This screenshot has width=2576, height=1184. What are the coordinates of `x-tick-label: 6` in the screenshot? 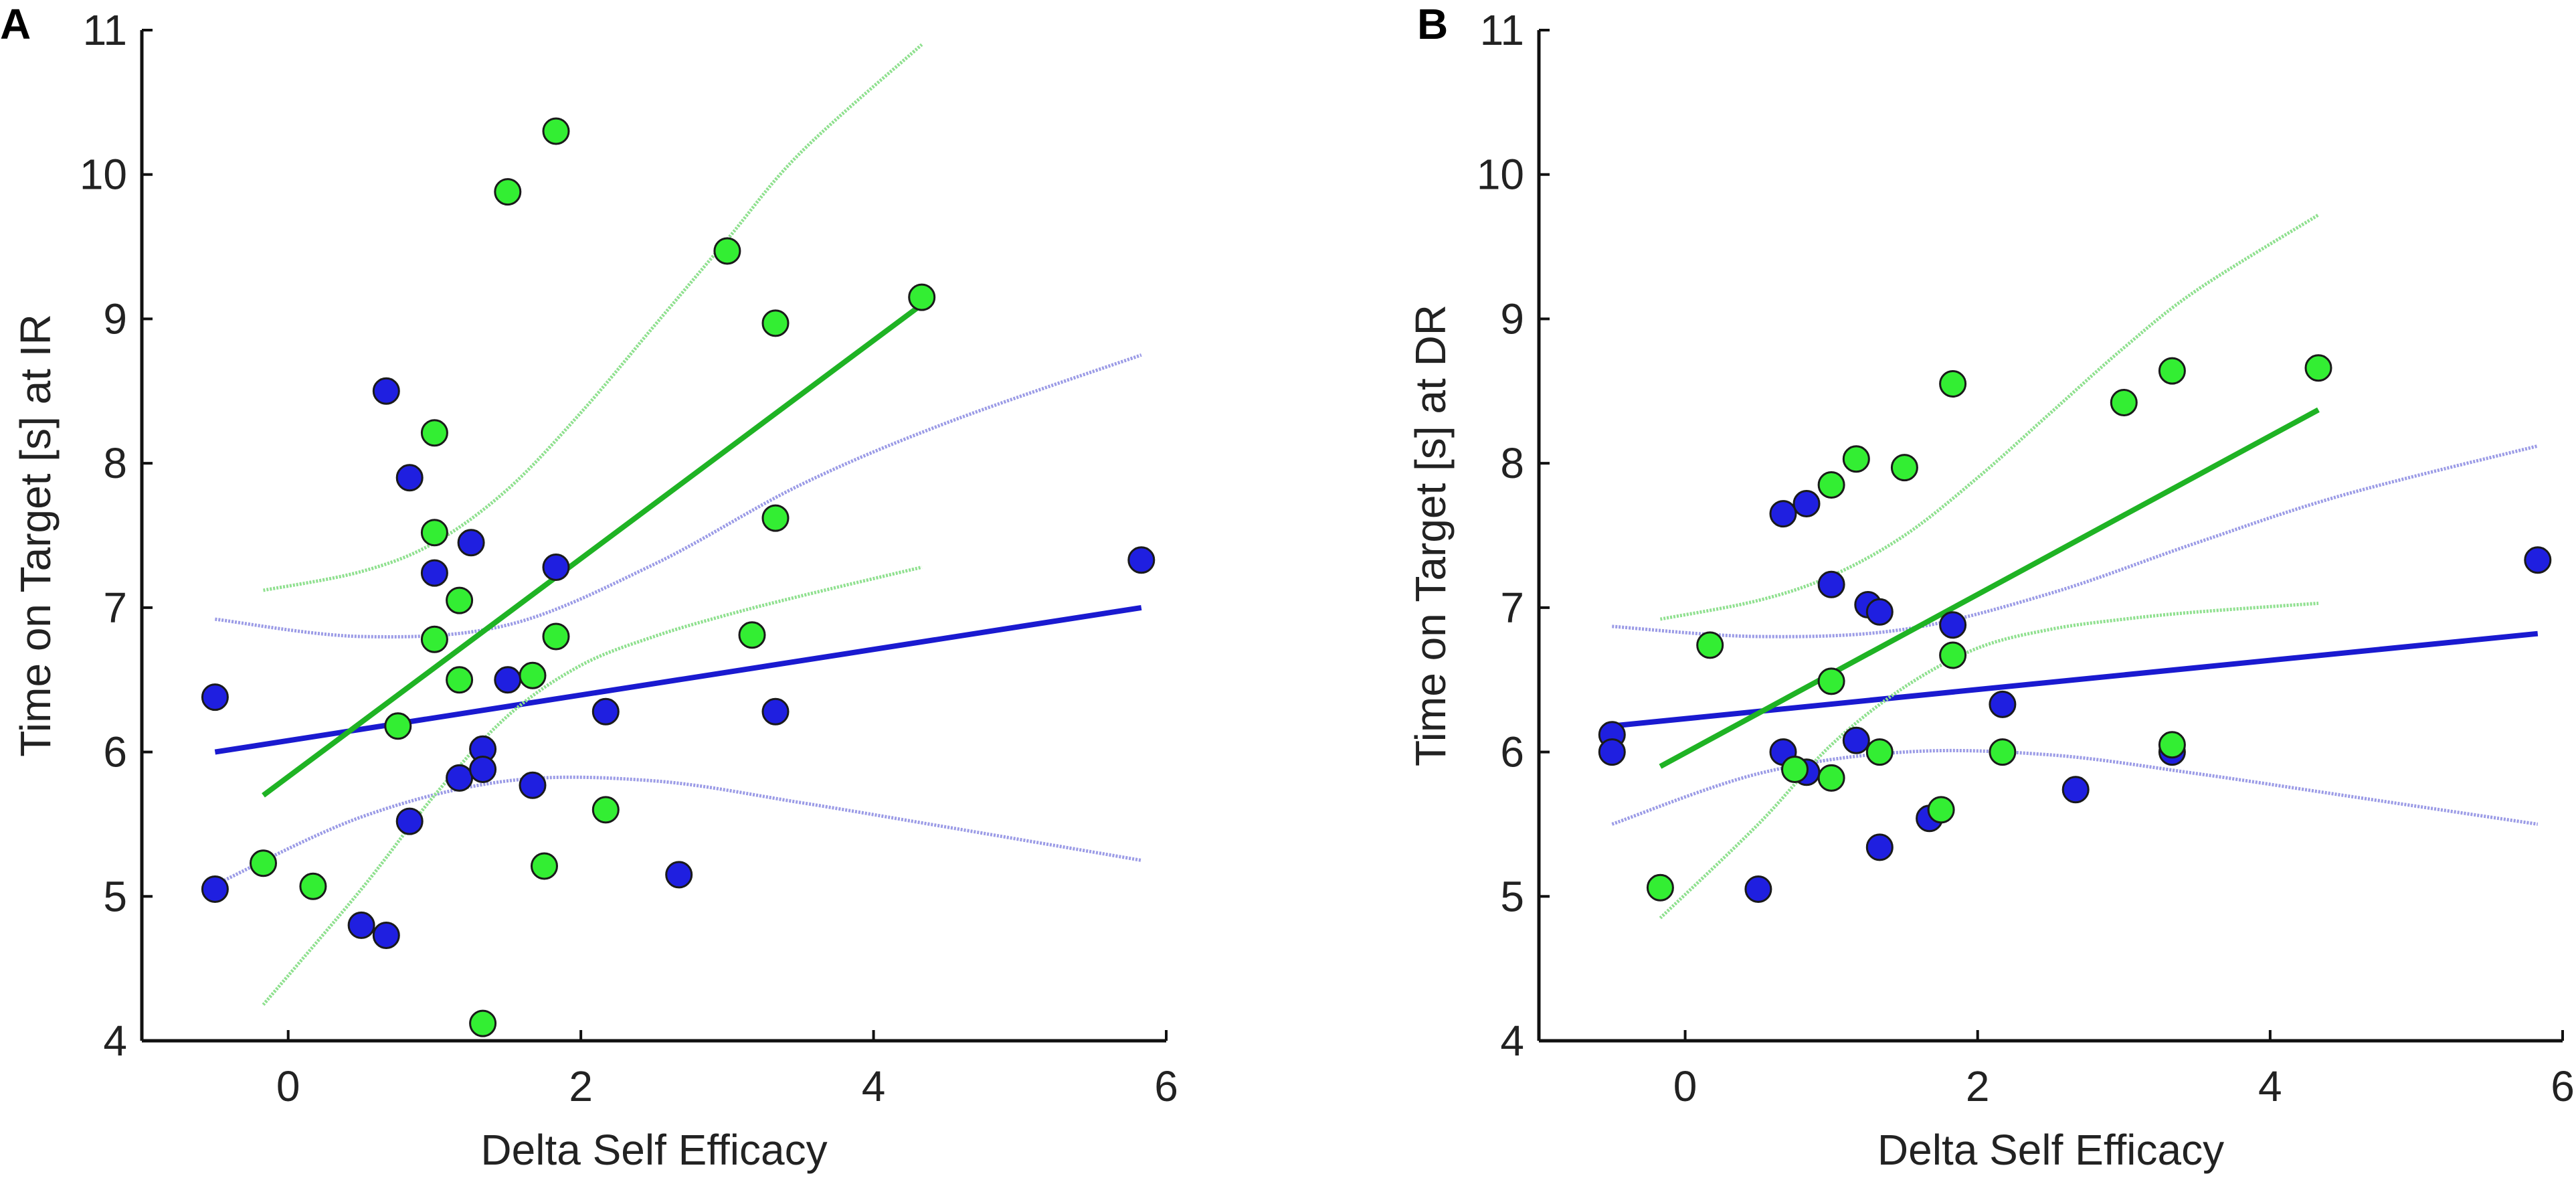 It's located at (1166, 1086).